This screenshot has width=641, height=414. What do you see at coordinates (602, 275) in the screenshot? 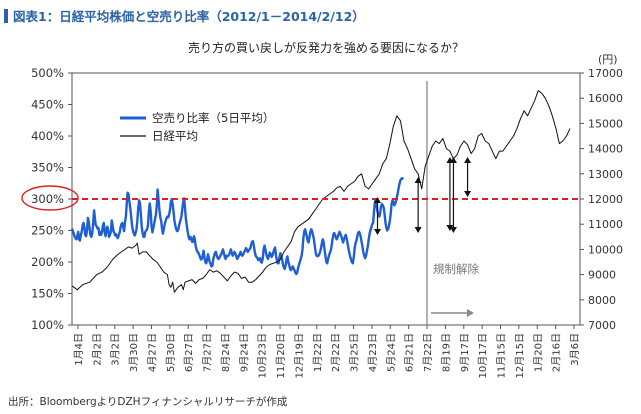
I see `y-right-tick-label: 9000` at bounding box center [602, 275].